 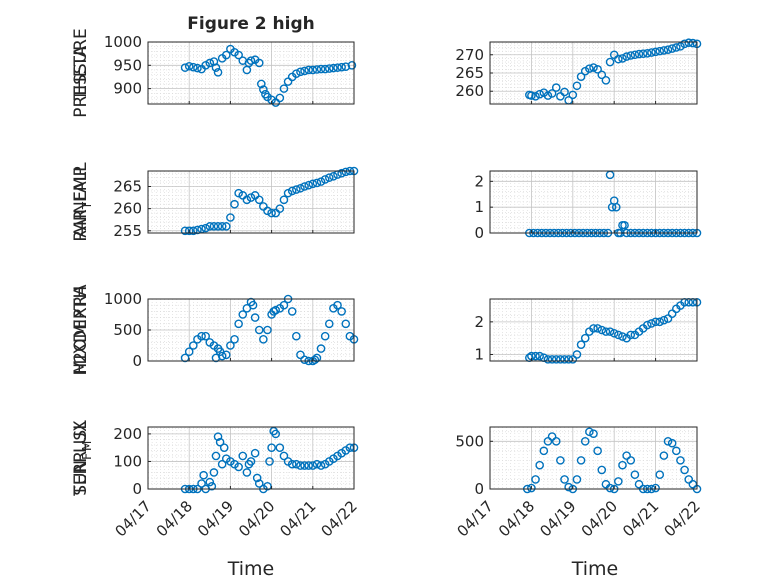 I want to click on y-axis-label: MIXDEPTH, so click(x=81, y=330).